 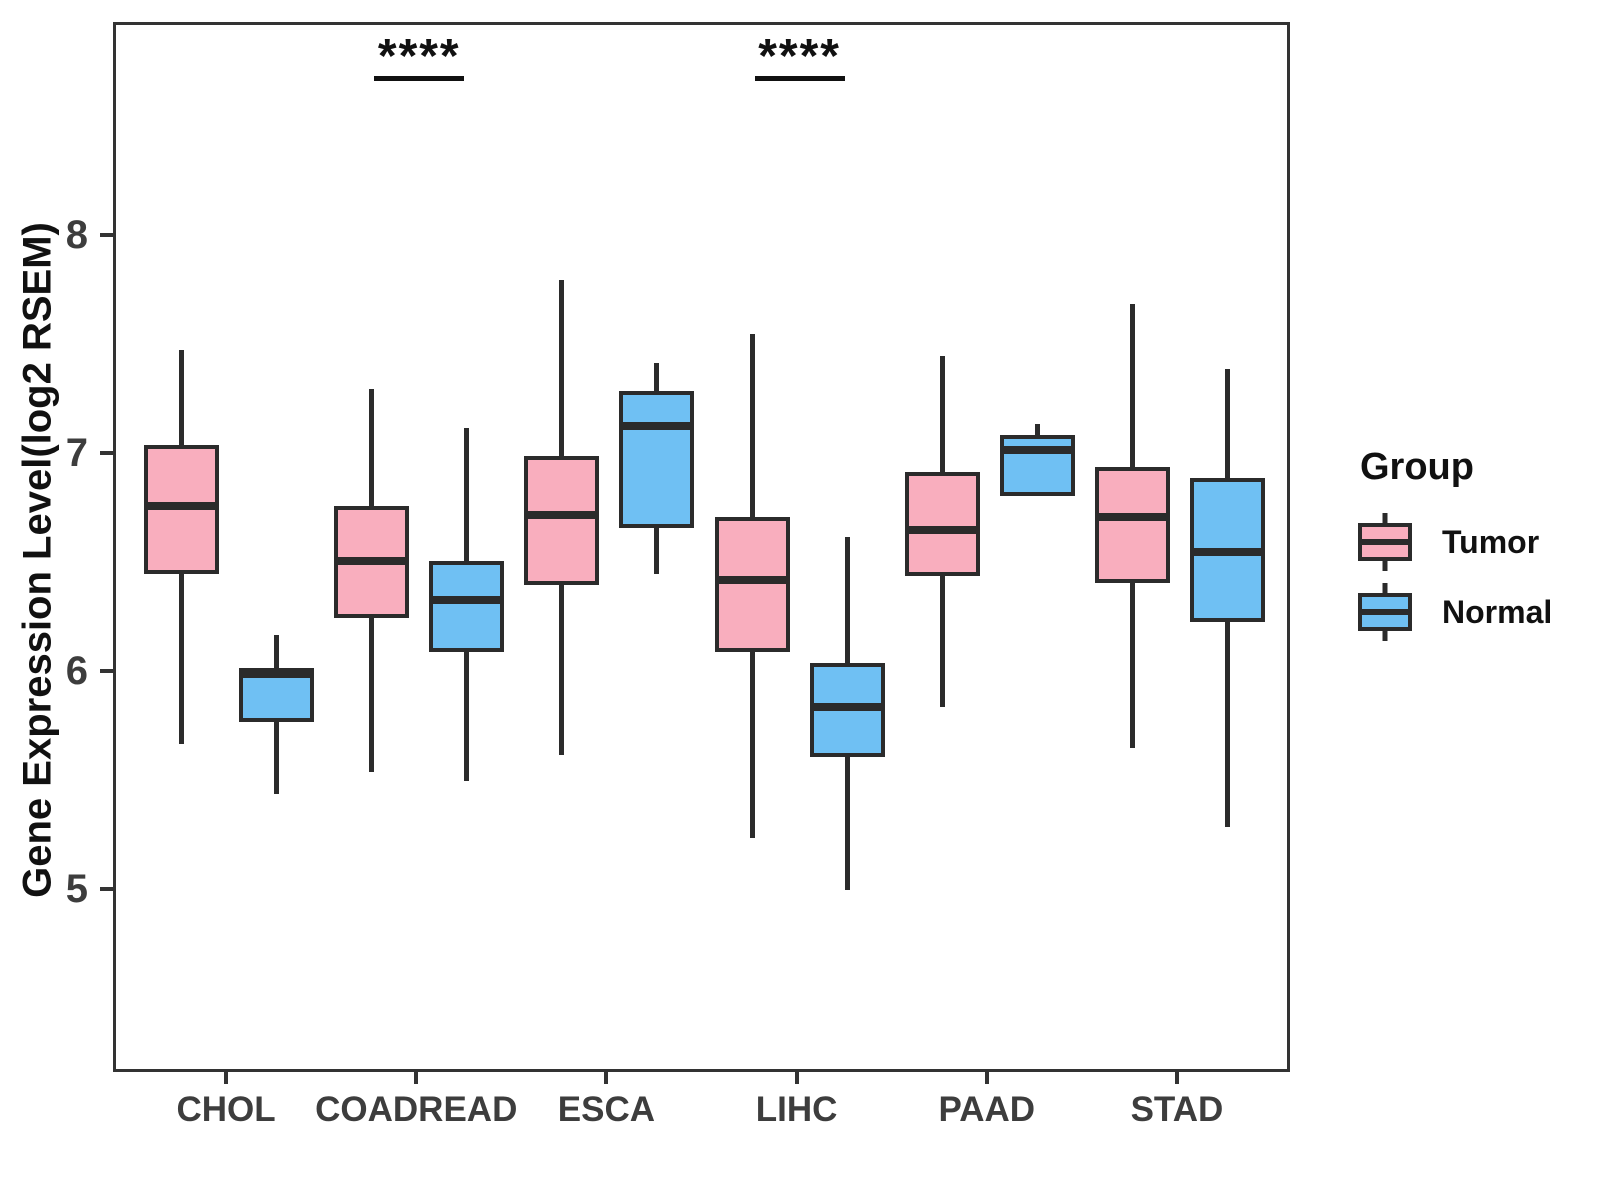 What do you see at coordinates (76, 453) in the screenshot?
I see `y-tick-label: 7` at bounding box center [76, 453].